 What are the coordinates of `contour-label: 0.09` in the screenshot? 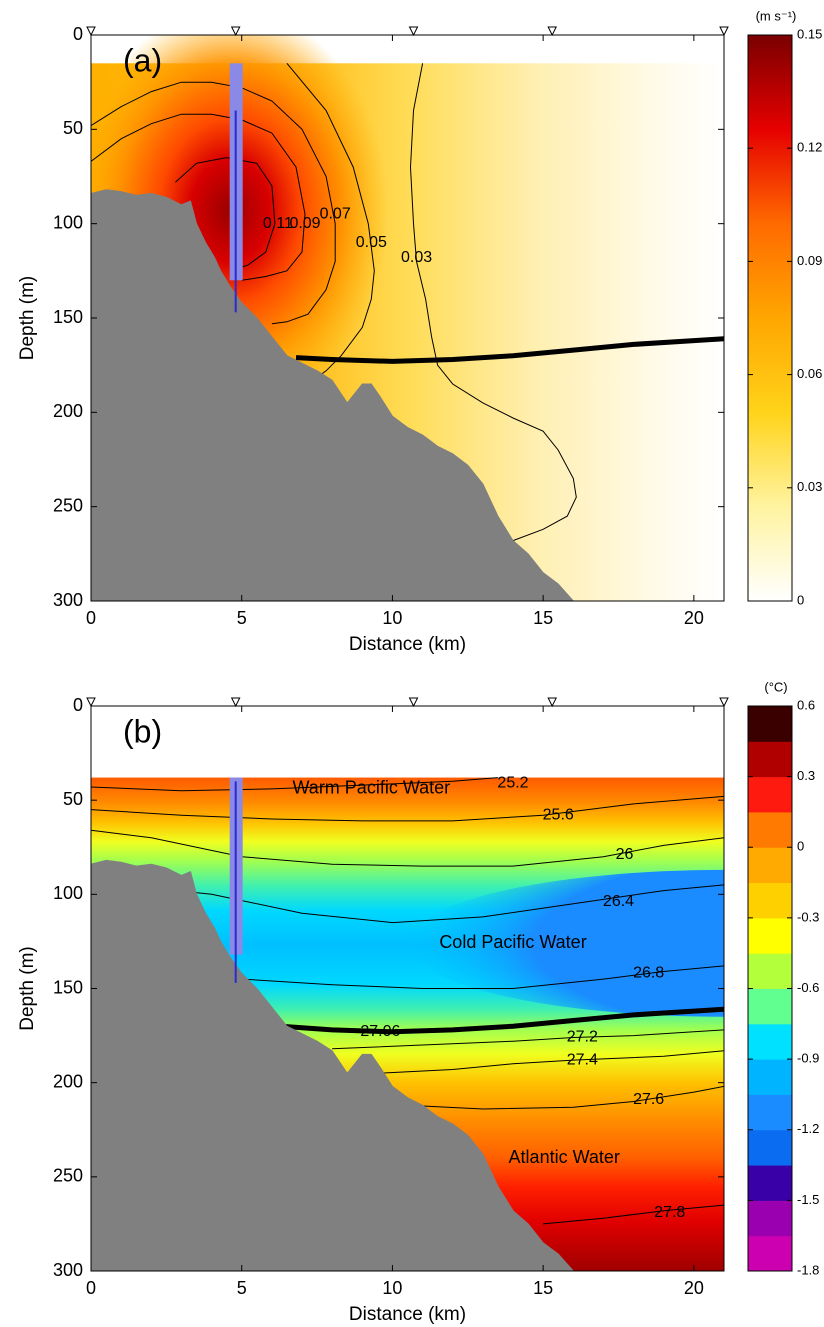 It's located at (304, 223).